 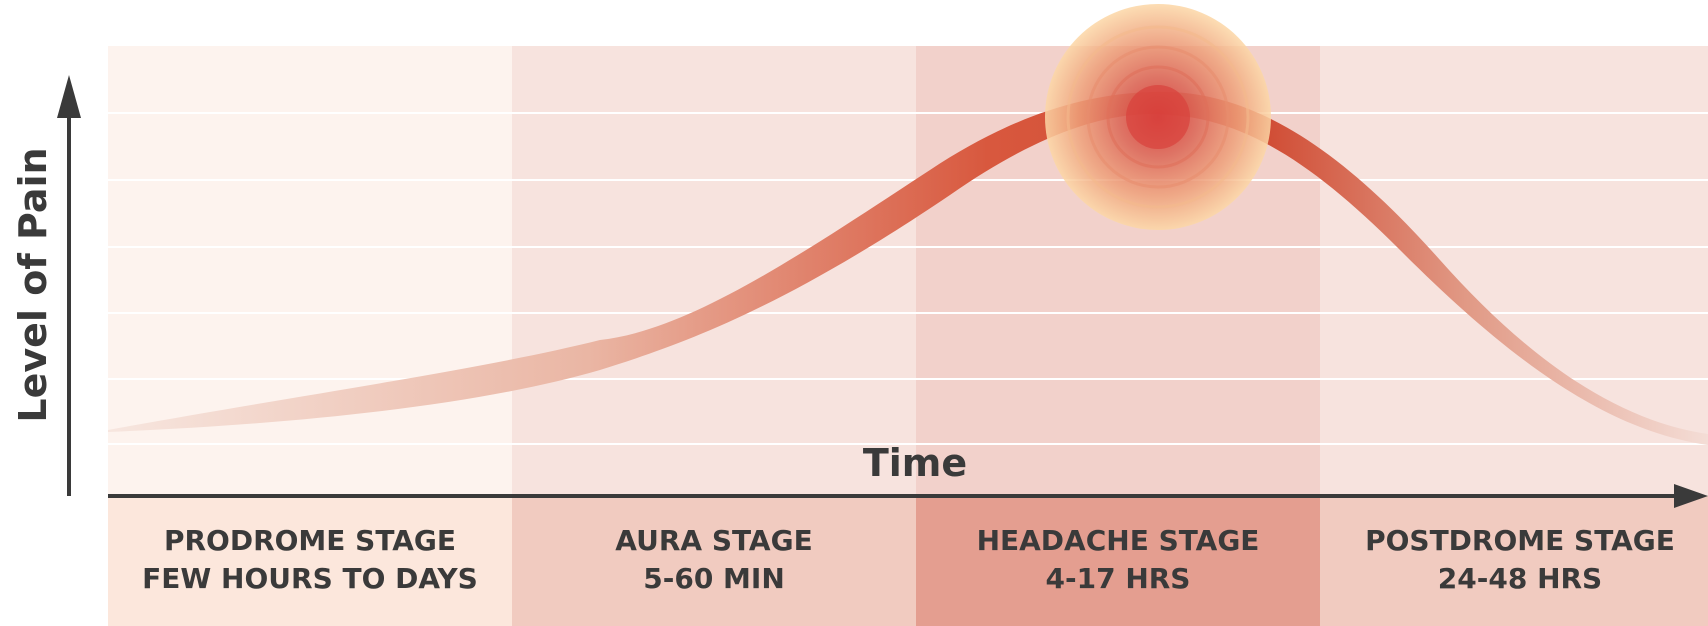 What do you see at coordinates (1691, 496) in the screenshot?
I see `x-axis-arrow-icon` at bounding box center [1691, 496].